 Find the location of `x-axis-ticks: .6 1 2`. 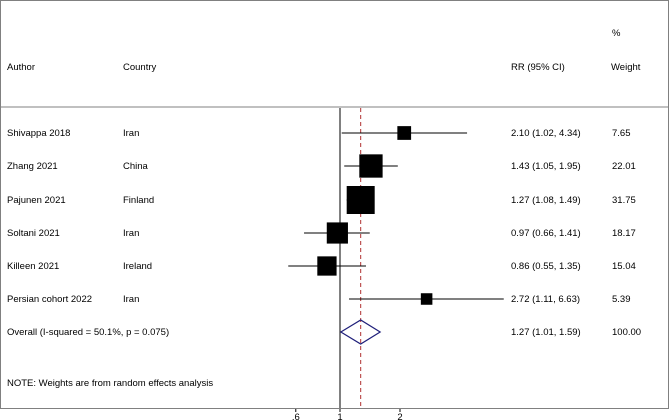

x-axis-ticks: .6 1 2 is located at coordinates (347, 414).